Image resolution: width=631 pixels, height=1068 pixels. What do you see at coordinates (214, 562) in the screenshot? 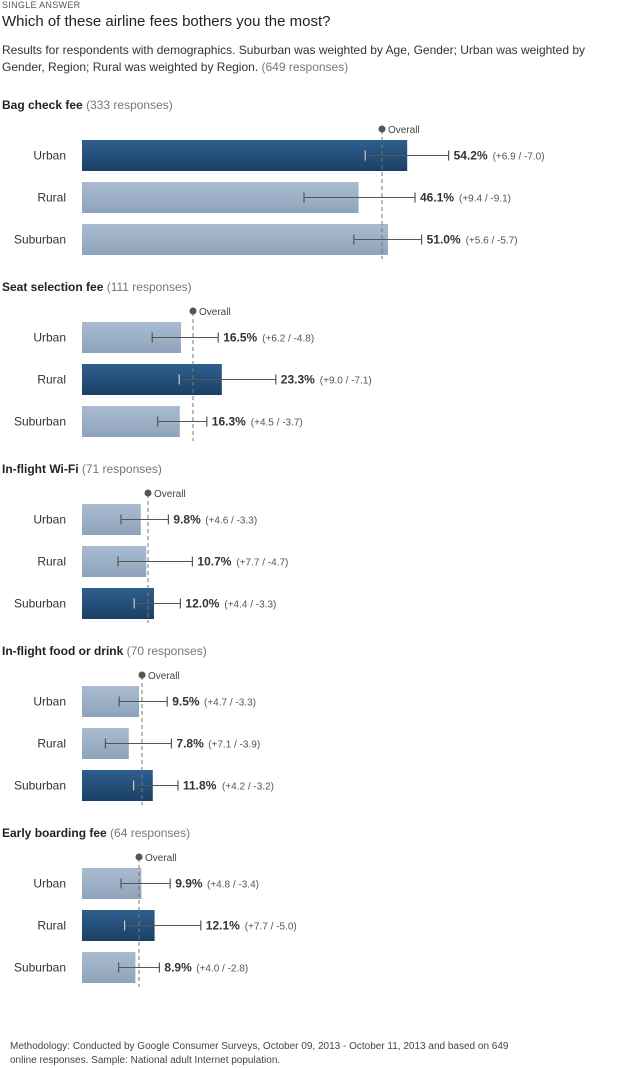
I see `value-label: 10.7%` at bounding box center [214, 562].